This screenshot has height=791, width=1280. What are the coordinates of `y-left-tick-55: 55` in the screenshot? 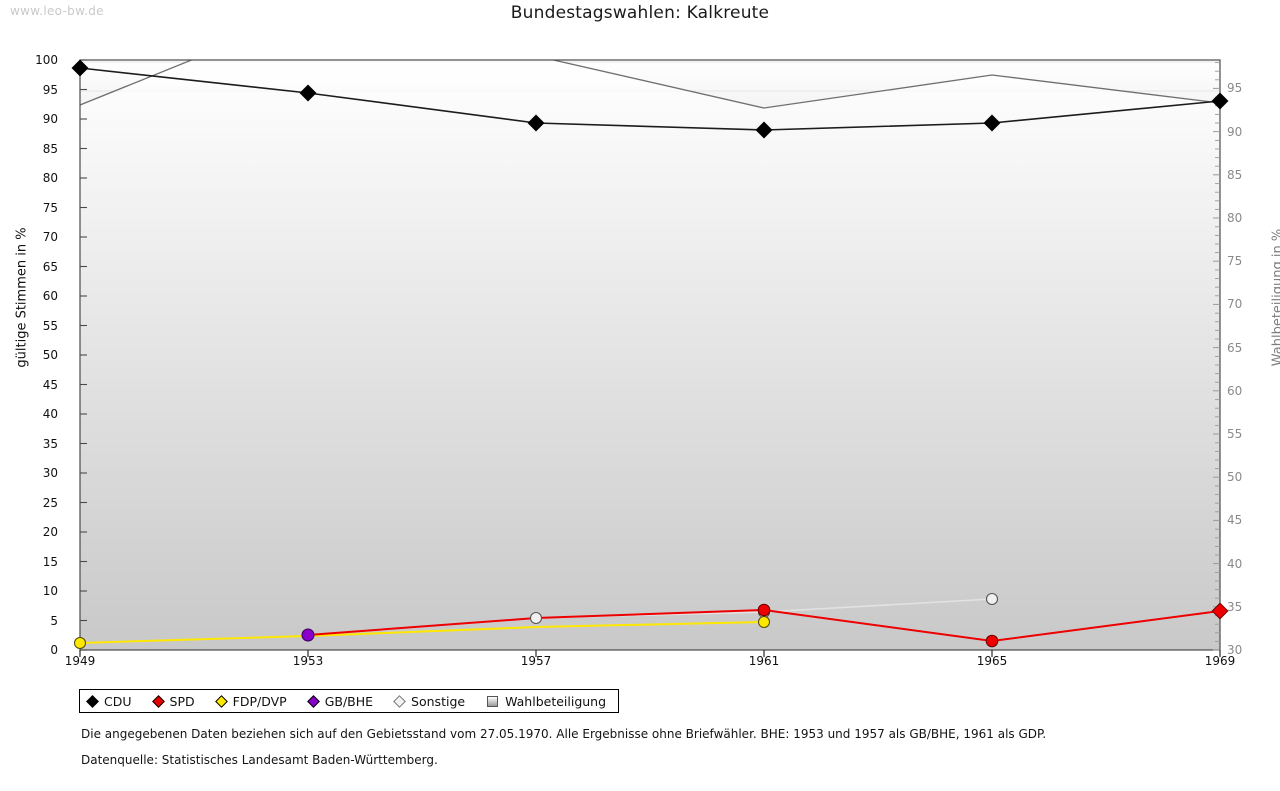 It's located at (50, 325).